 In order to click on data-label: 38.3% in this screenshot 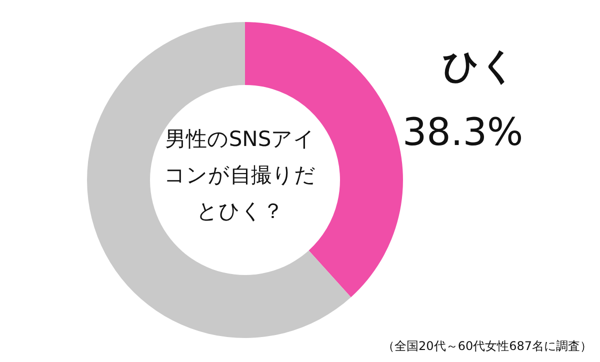, I will do `click(463, 132)`.